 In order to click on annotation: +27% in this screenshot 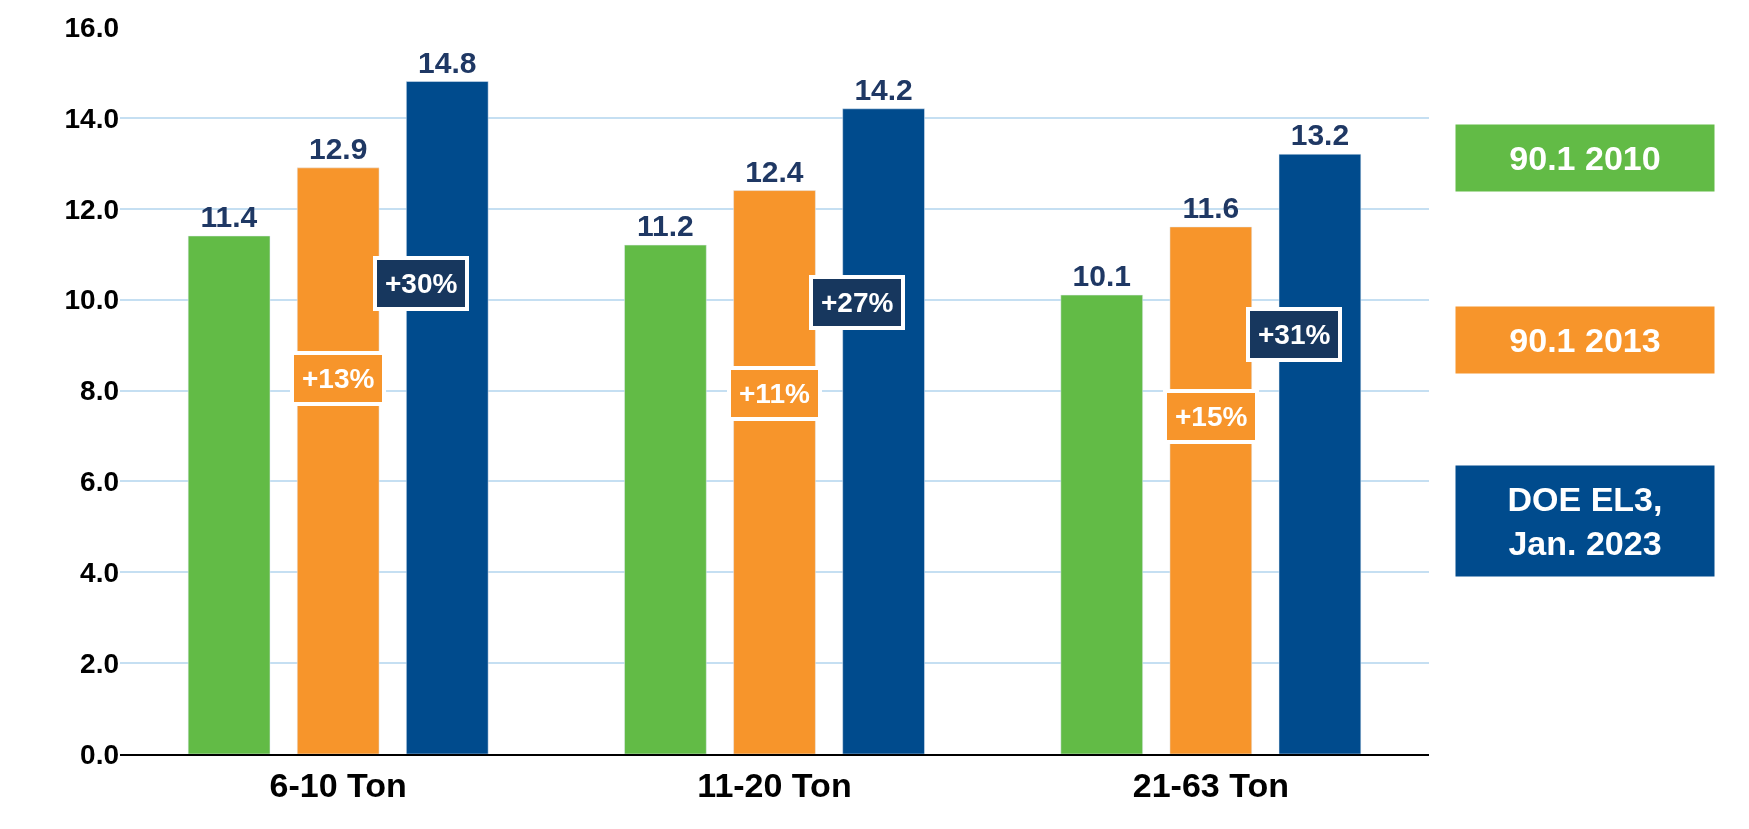, I will do `click(857, 302)`.